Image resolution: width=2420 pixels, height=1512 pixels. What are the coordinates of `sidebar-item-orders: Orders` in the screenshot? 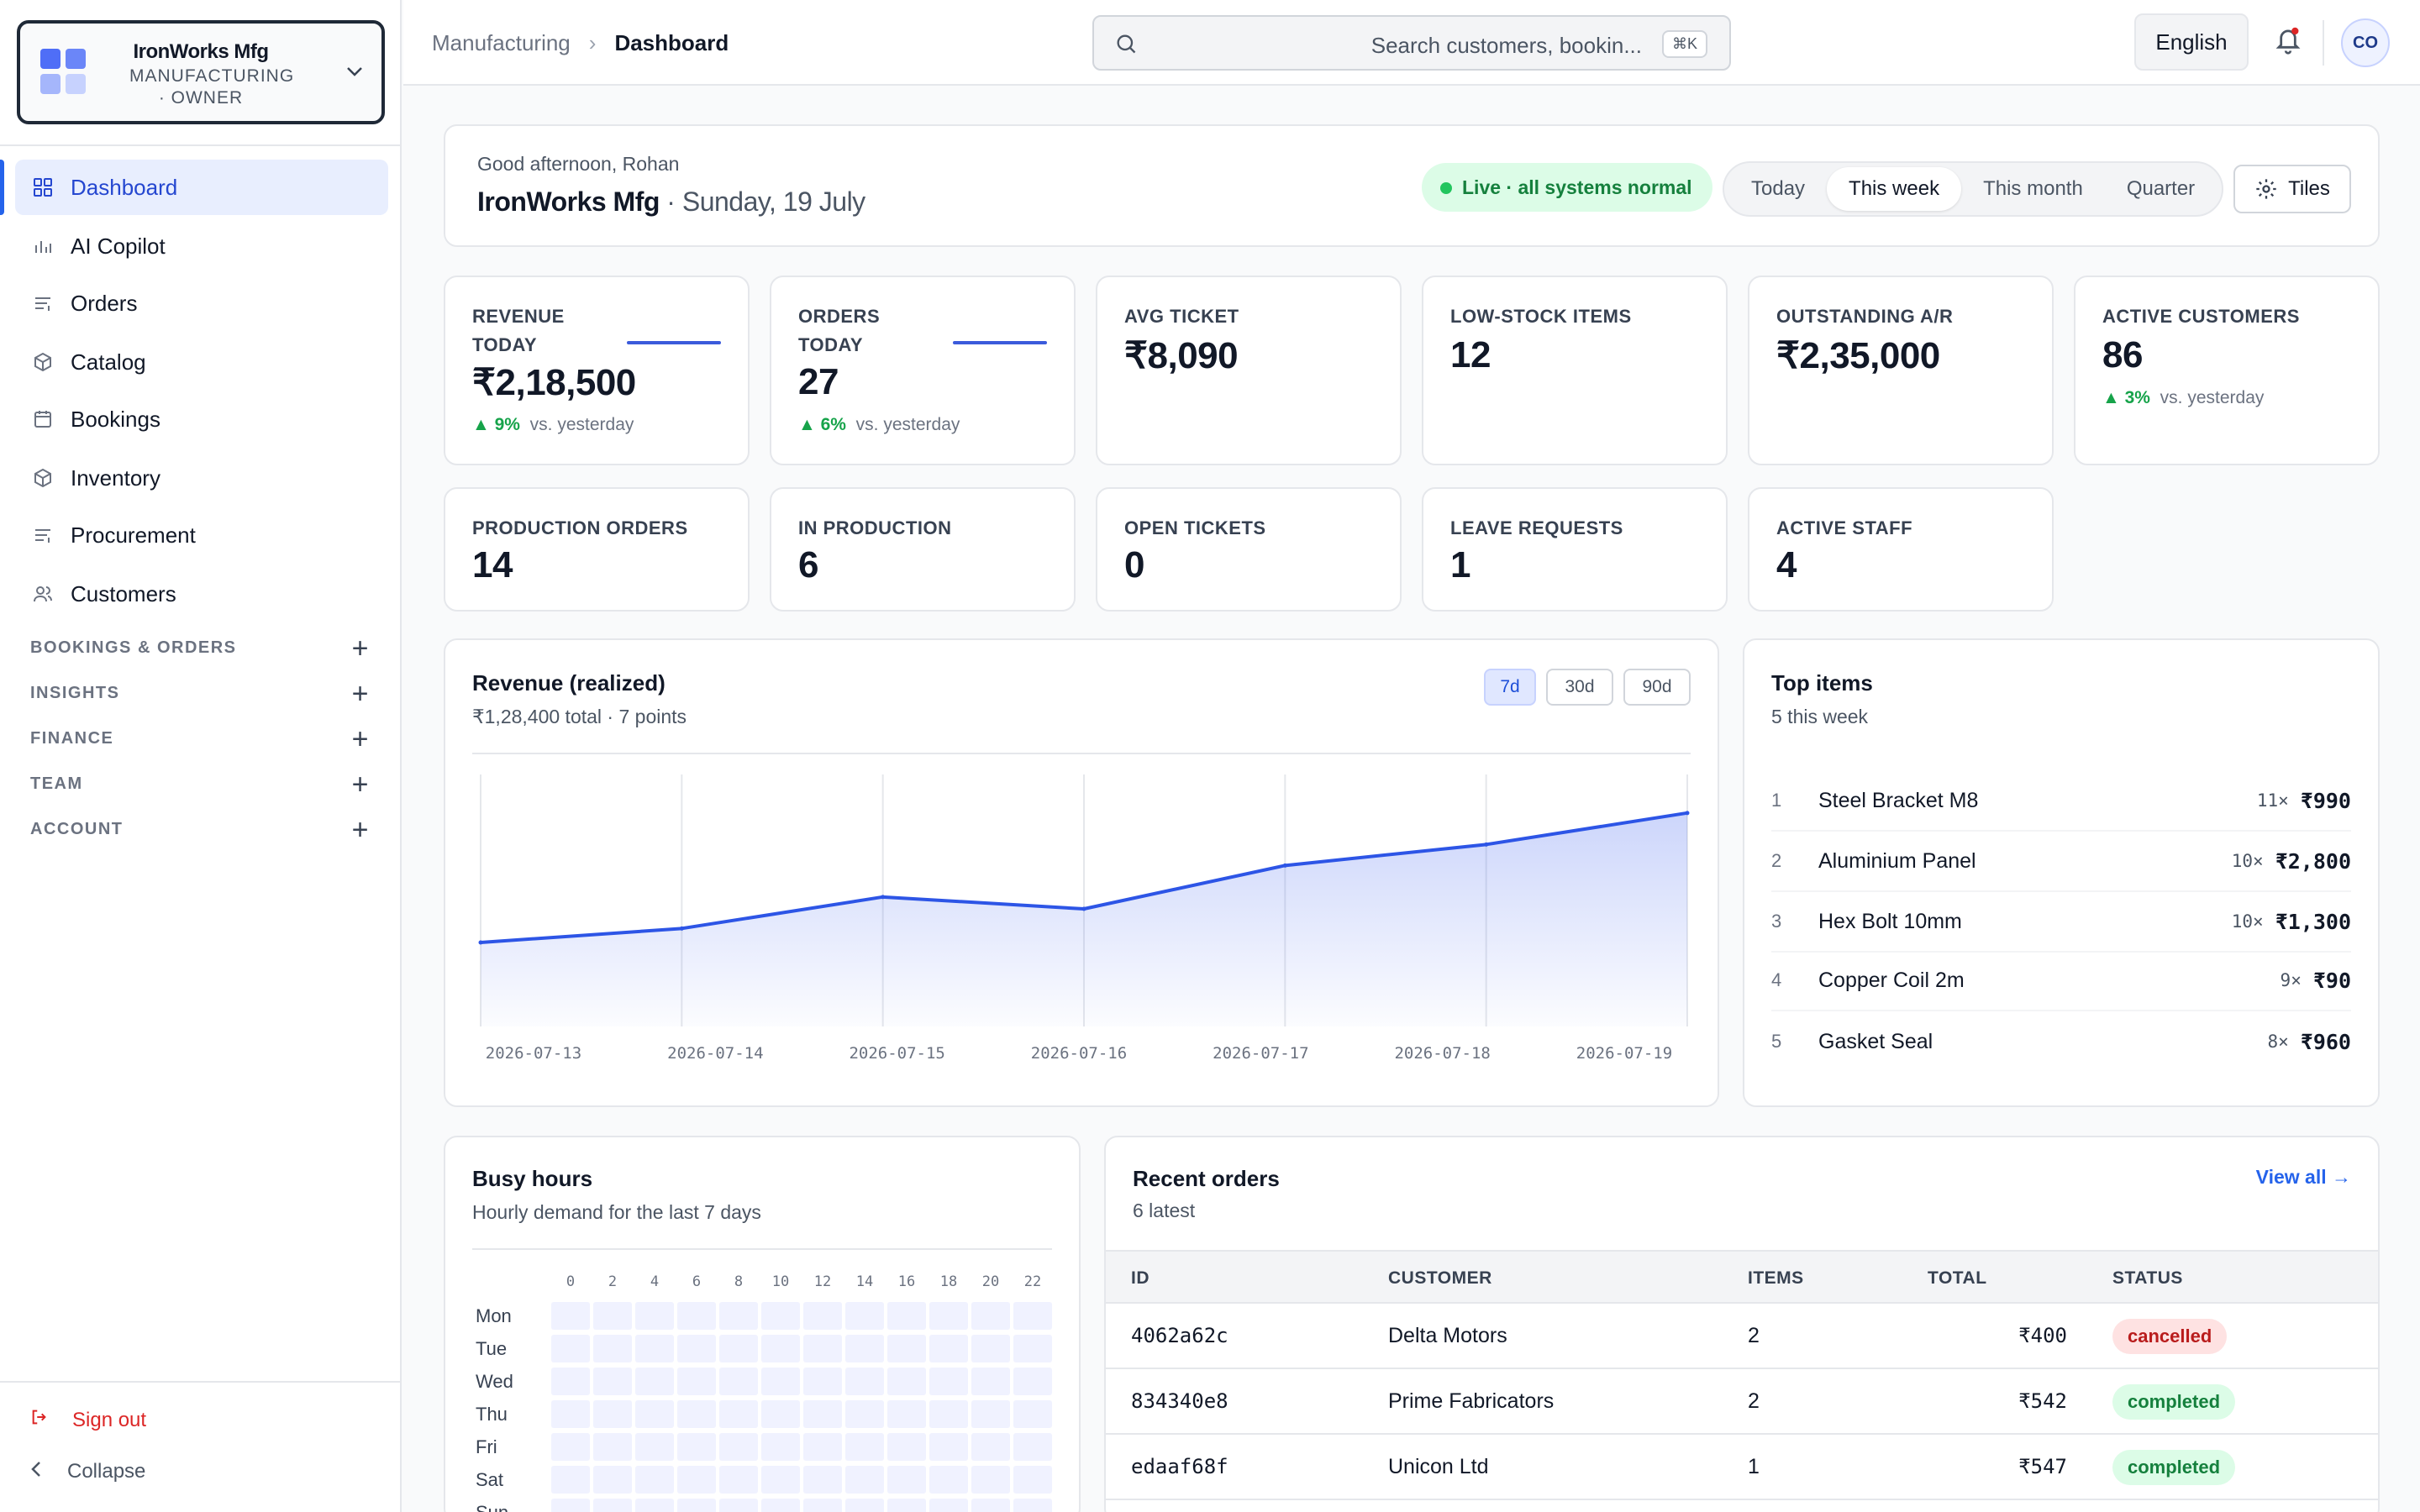 It's located at (202, 303).